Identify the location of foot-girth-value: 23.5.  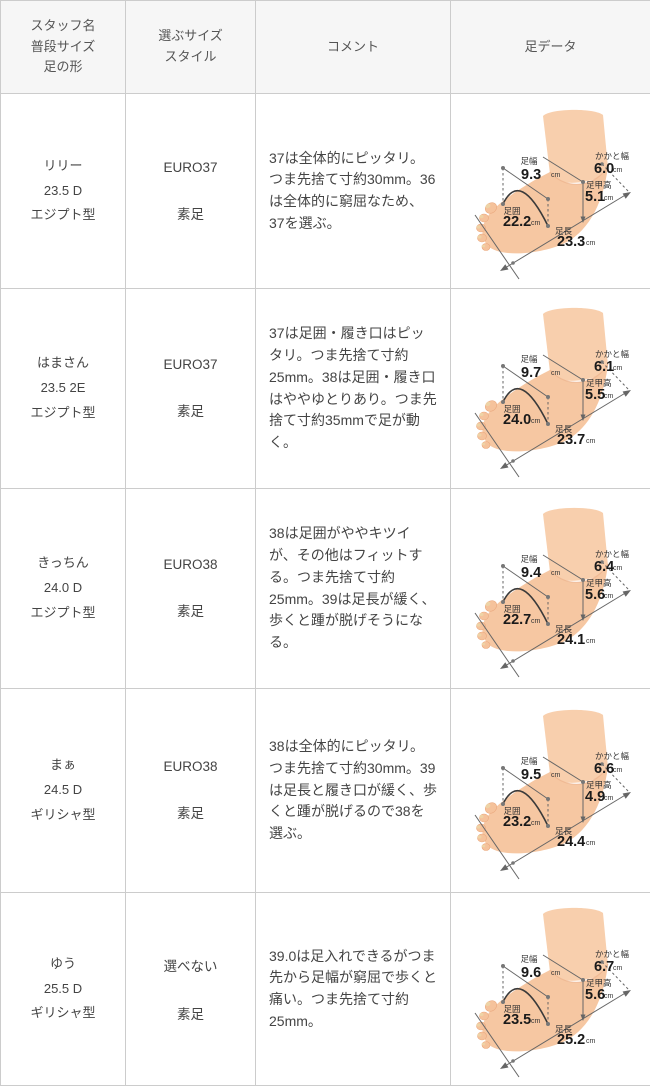
(517, 1020).